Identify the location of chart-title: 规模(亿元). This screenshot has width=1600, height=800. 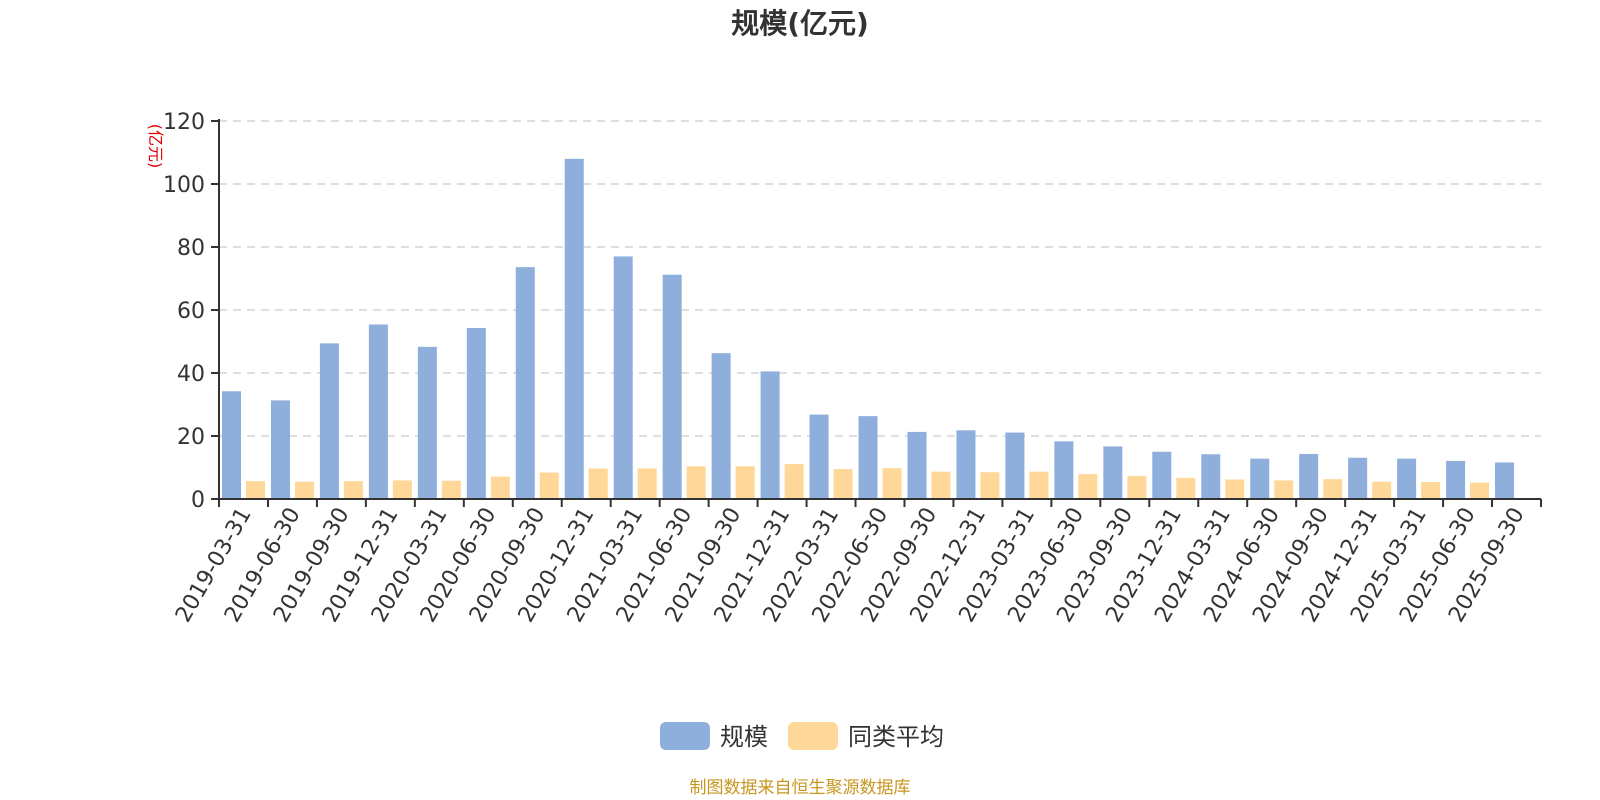
(800, 23).